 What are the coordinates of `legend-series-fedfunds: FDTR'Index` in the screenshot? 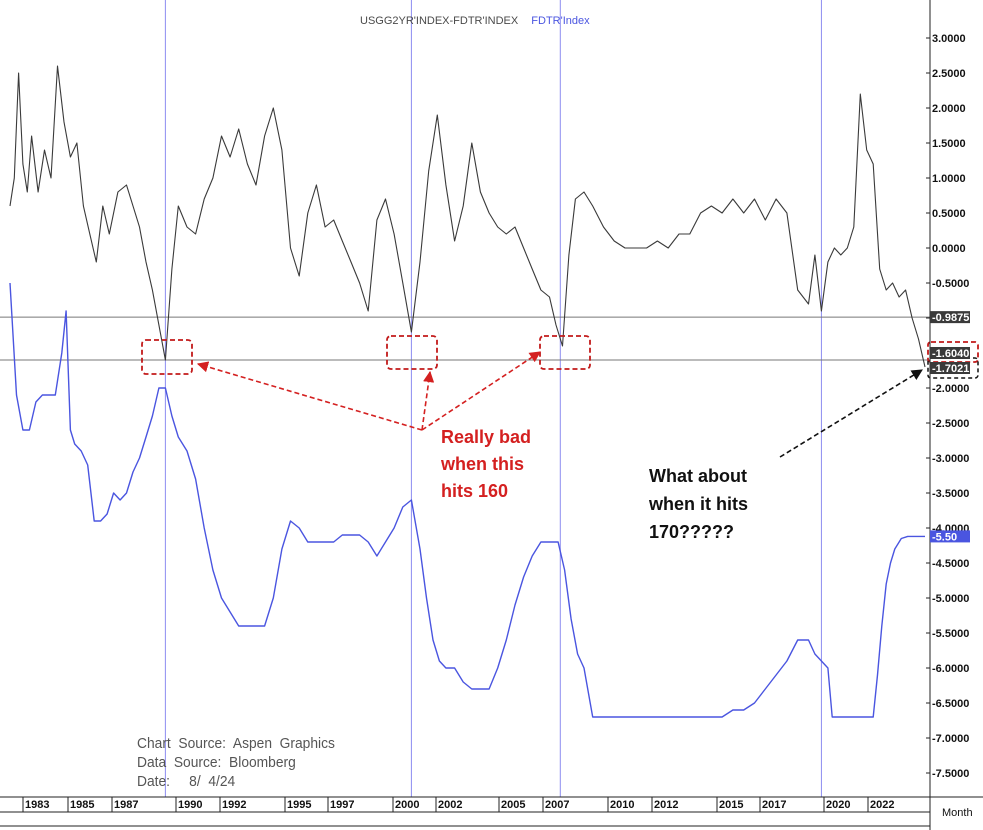 It's located at (560, 21).